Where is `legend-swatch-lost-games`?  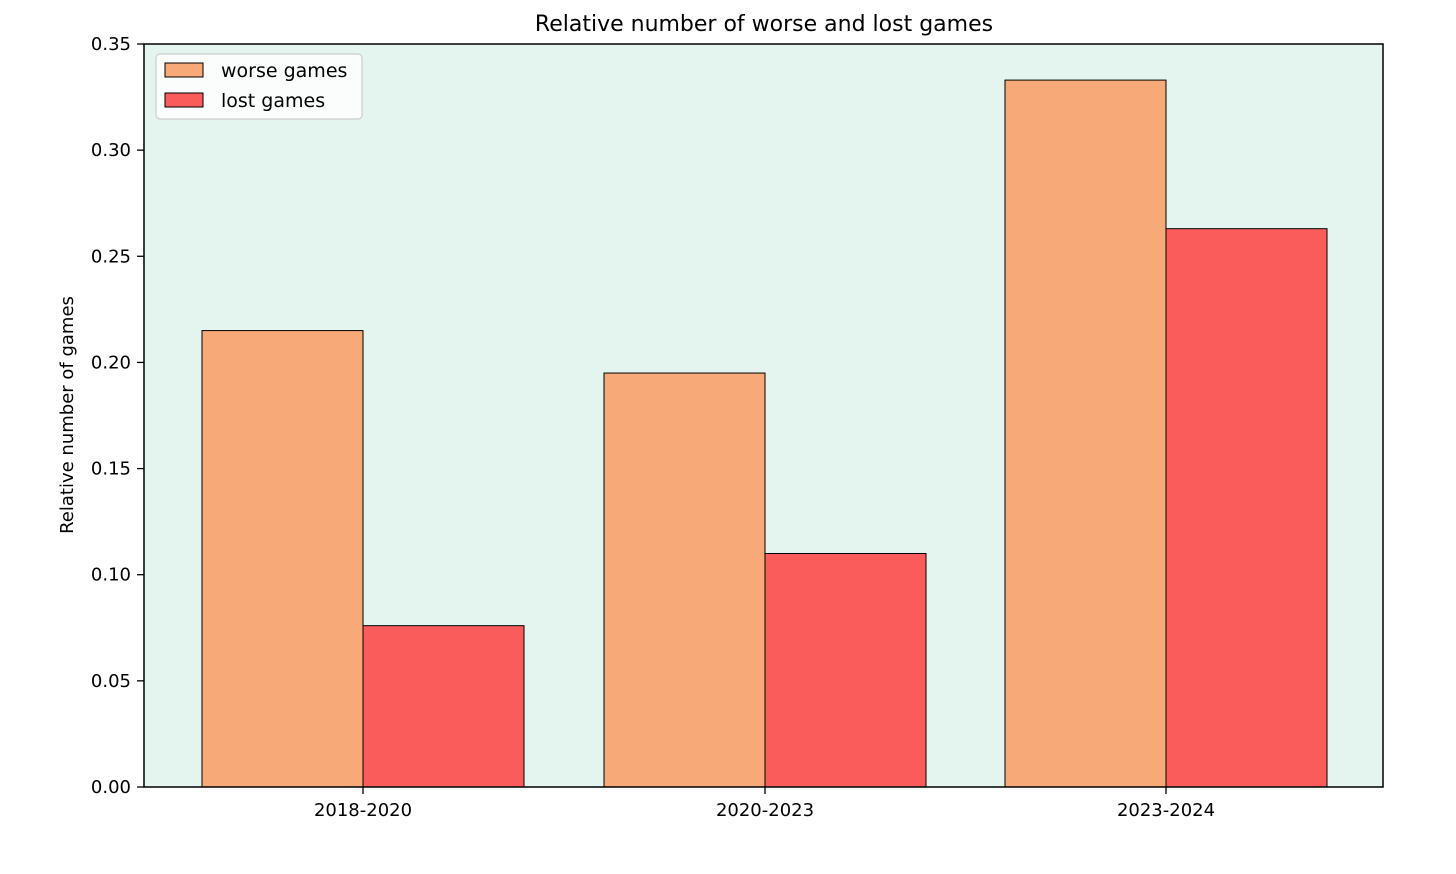
legend-swatch-lost-games is located at coordinates (184, 100).